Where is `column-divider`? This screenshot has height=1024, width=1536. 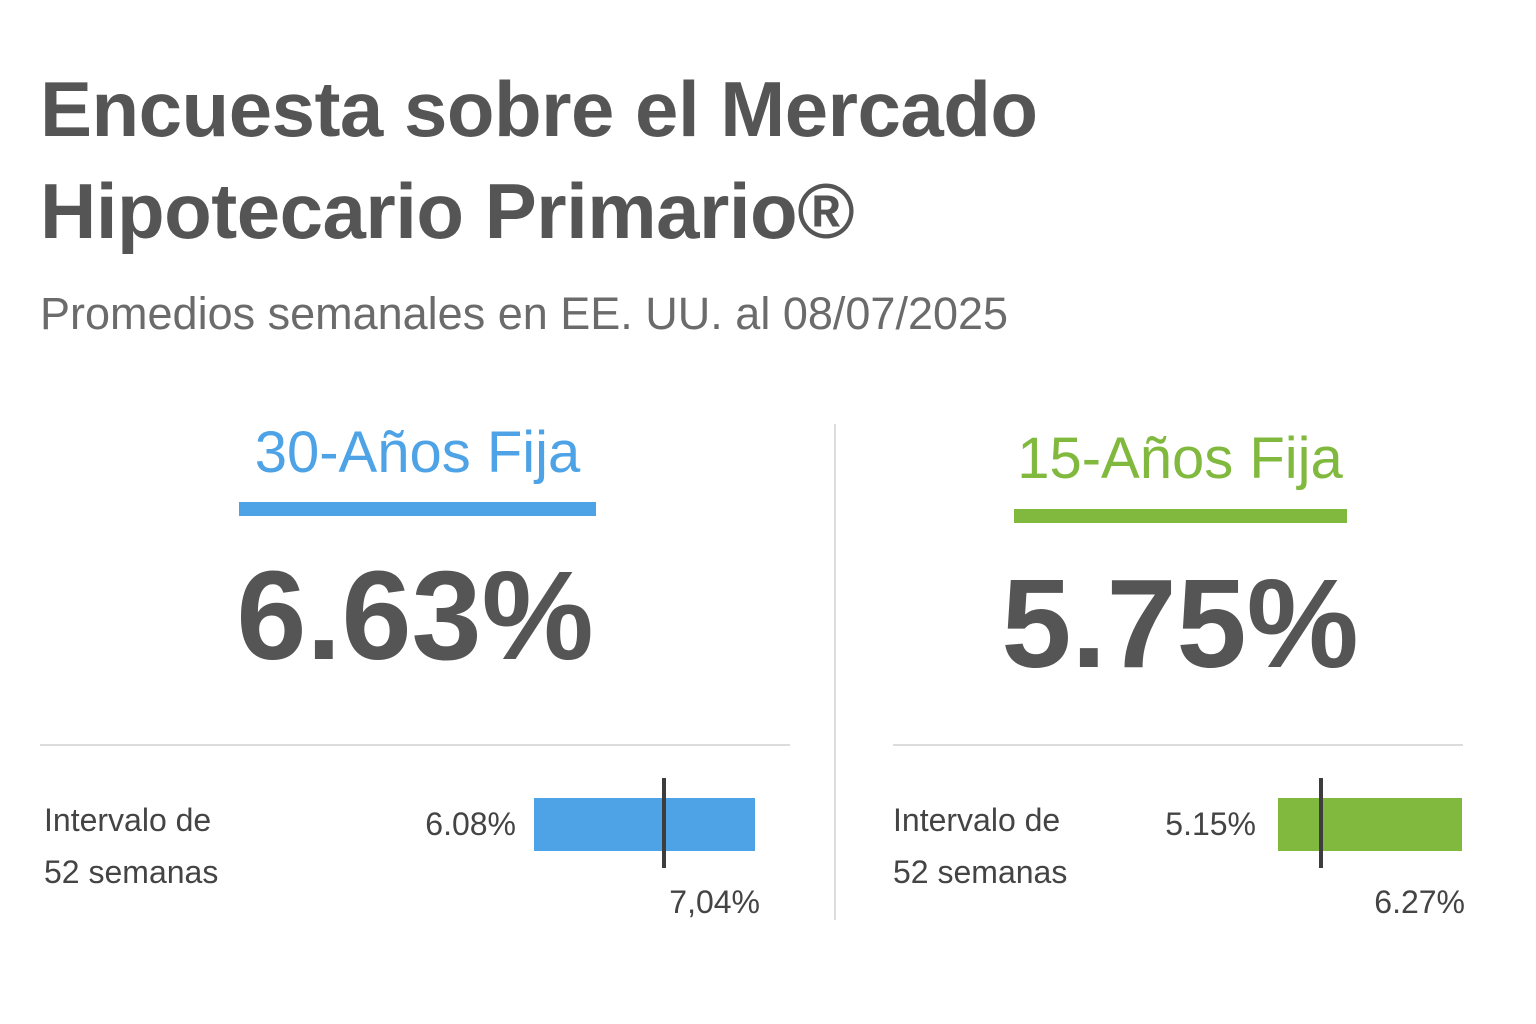
column-divider is located at coordinates (835, 672).